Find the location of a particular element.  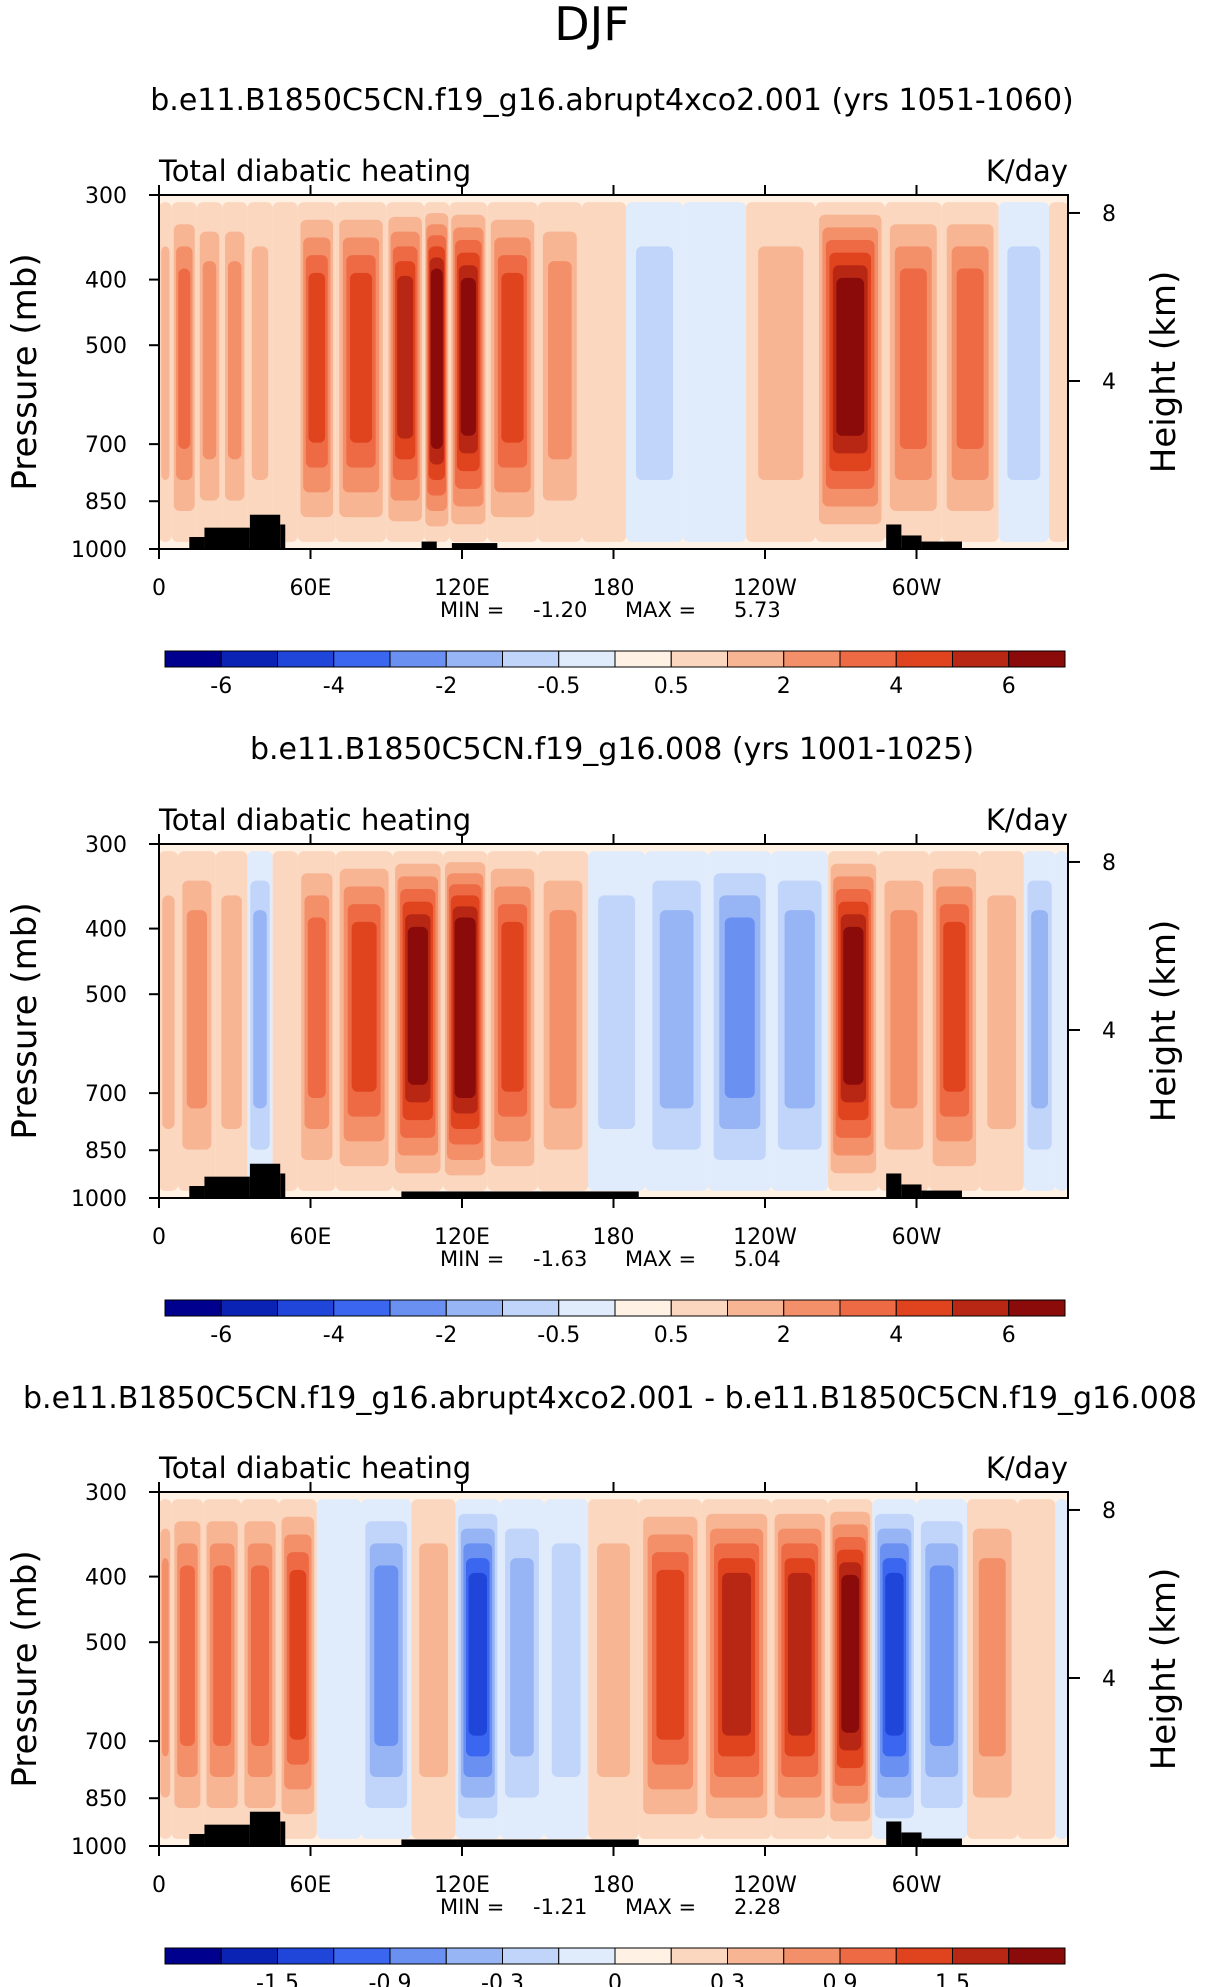

colorbar-label: 0.3 is located at coordinates (727, 1979).